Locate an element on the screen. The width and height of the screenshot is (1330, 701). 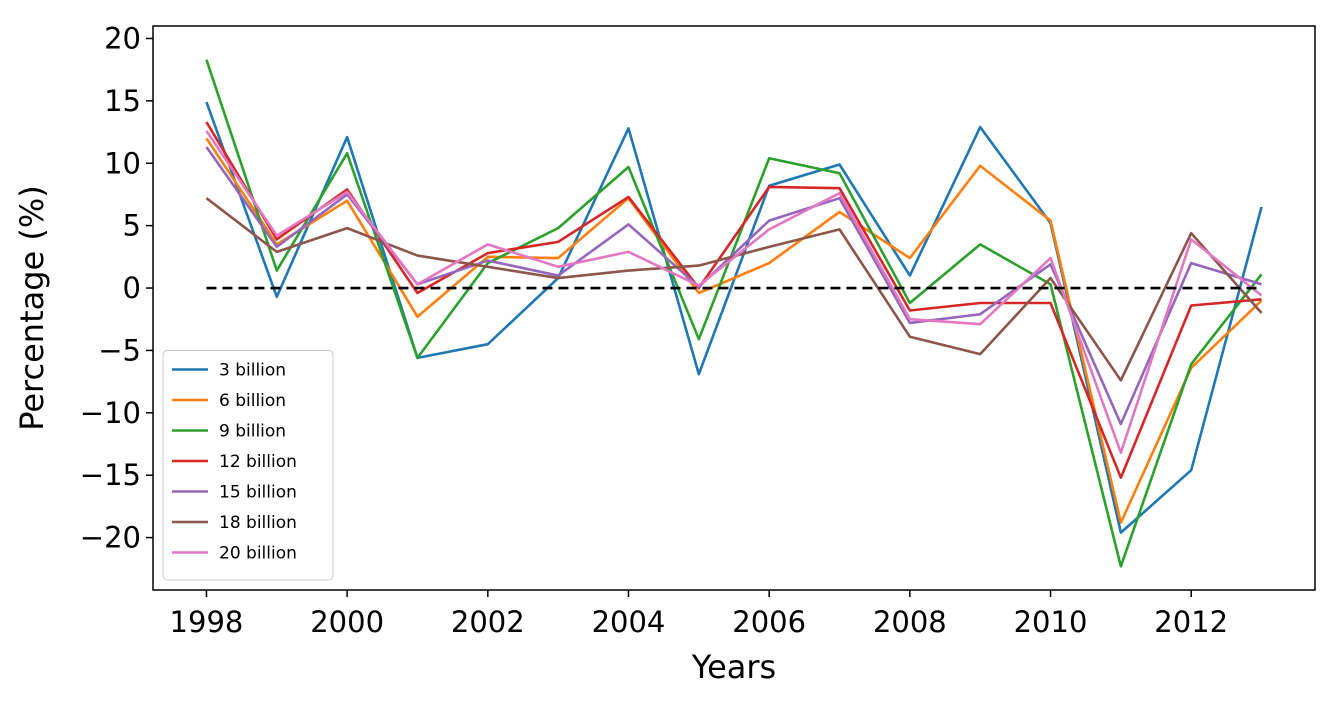
x-tick-label: 2008 is located at coordinates (910, 622).